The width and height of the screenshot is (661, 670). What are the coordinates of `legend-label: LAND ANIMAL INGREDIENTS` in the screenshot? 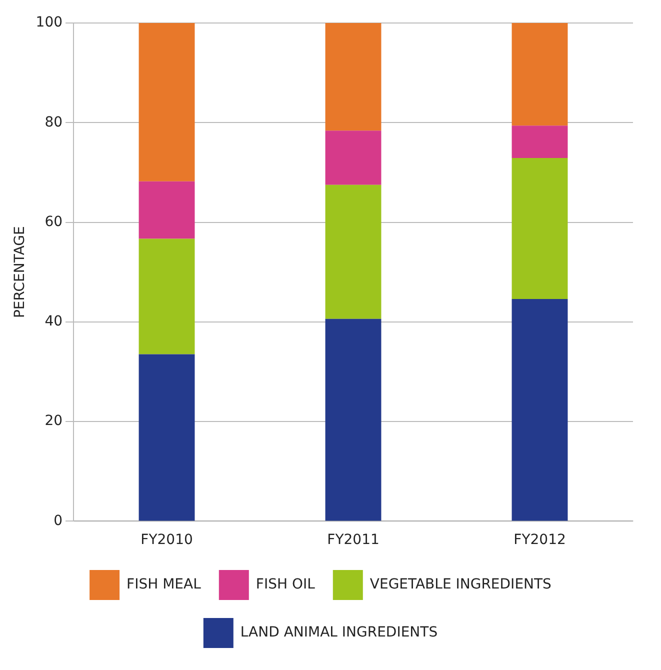 It's located at (339, 632).